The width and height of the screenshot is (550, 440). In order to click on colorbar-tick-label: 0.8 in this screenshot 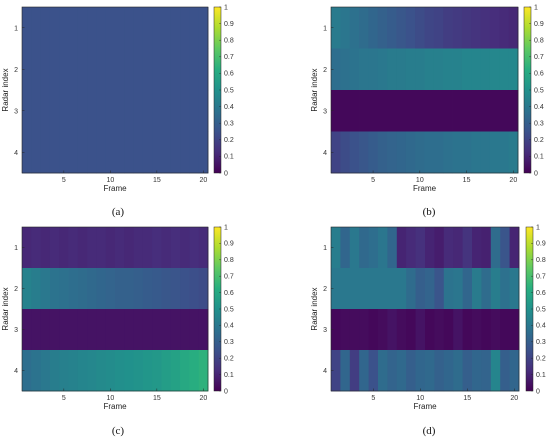, I will do `click(541, 260)`.